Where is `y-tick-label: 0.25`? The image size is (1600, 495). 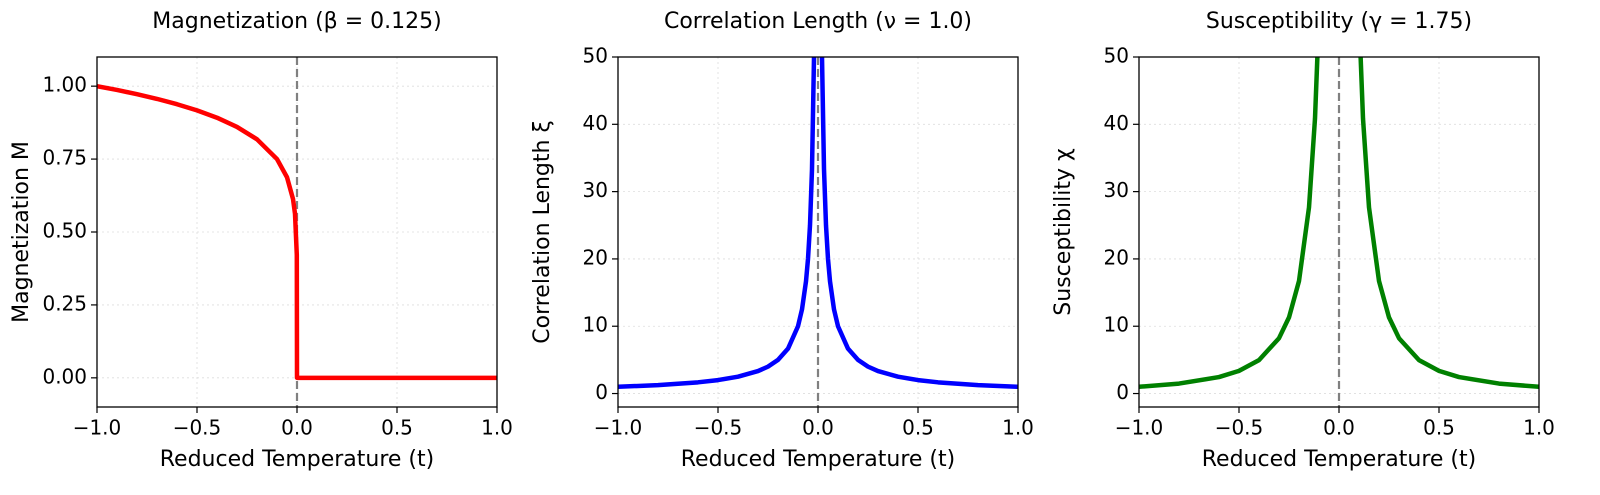 y-tick-label: 0.25 is located at coordinates (64, 303).